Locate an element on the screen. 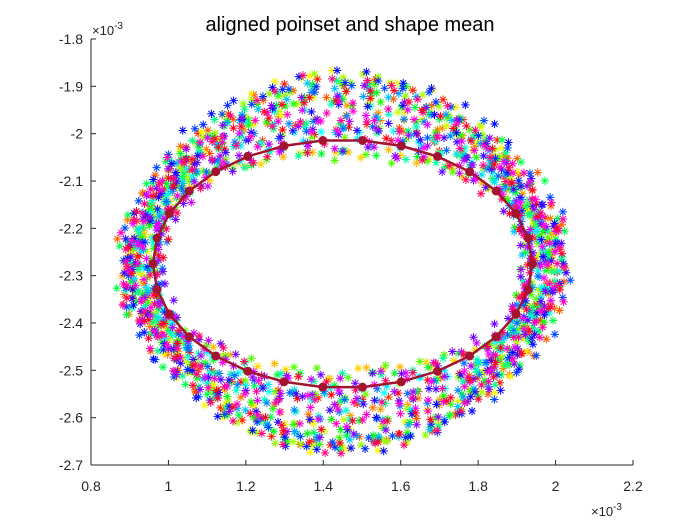 Image resolution: width=700 pixels, height=525 pixels. y-tick-label: -2.4 is located at coordinates (71, 323).